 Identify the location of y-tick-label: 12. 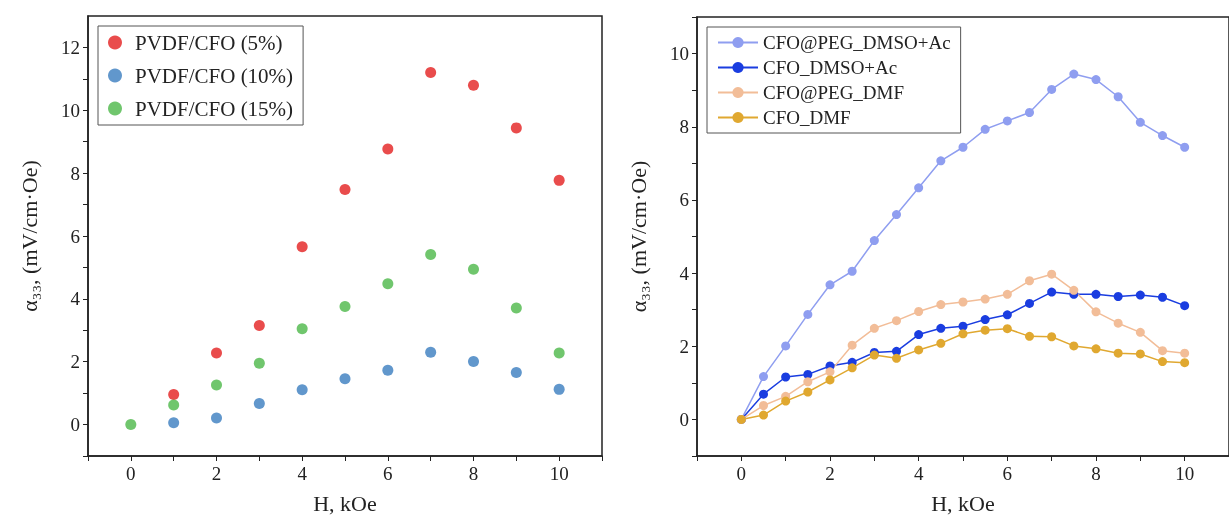
(70, 47).